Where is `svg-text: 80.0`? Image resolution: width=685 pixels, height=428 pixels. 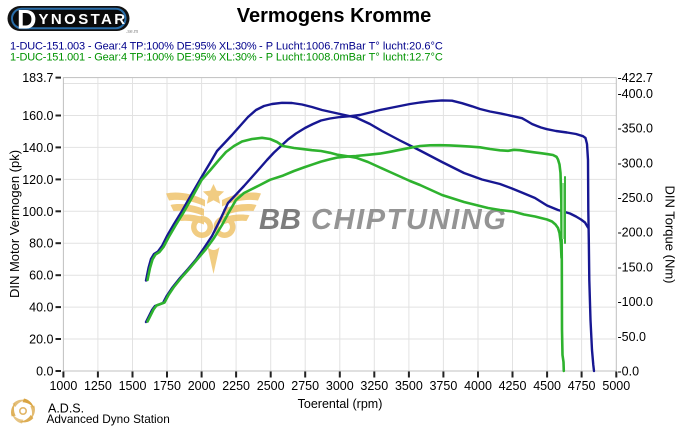 svg-text: 80.0 is located at coordinates (41, 244).